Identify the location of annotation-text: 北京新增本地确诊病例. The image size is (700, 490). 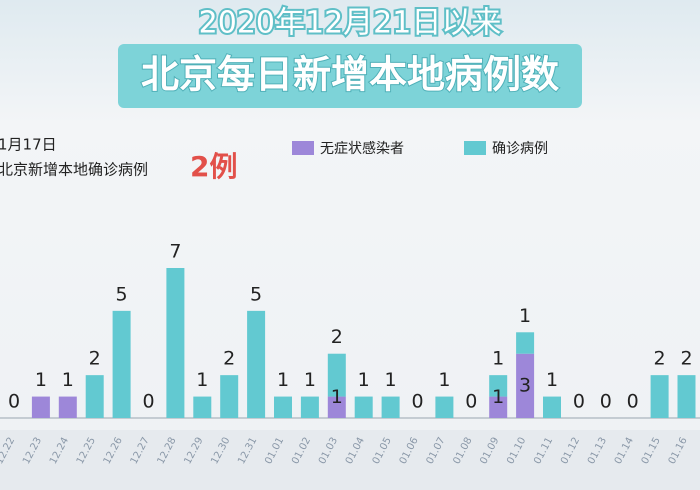
(74, 170).